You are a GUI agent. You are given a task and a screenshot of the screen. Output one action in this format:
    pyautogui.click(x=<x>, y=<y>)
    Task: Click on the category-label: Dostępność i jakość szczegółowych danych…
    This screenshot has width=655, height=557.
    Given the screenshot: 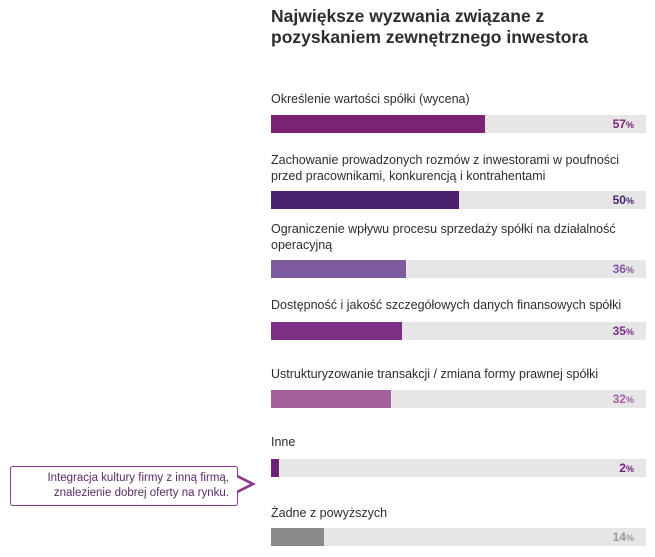 What is the action you would take?
    pyautogui.click(x=446, y=305)
    